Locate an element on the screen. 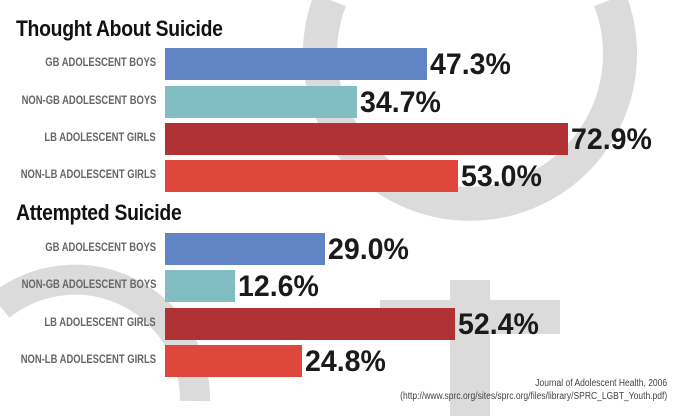 The image size is (681, 416). data-label: 53.0% is located at coordinates (501, 176).